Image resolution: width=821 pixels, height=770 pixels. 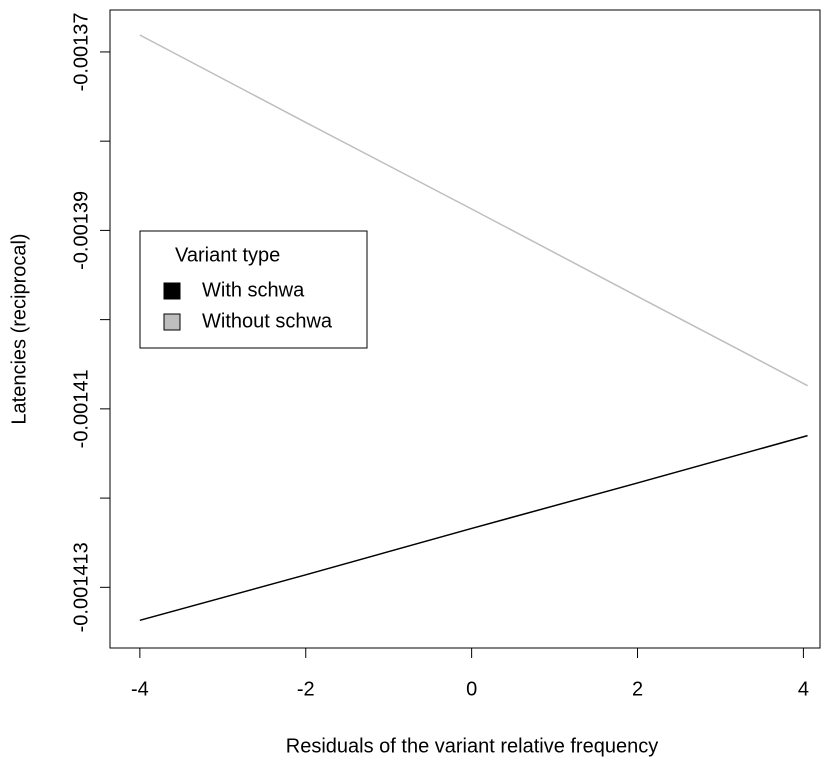 I want to click on legend-title: Variant type, so click(x=227, y=255).